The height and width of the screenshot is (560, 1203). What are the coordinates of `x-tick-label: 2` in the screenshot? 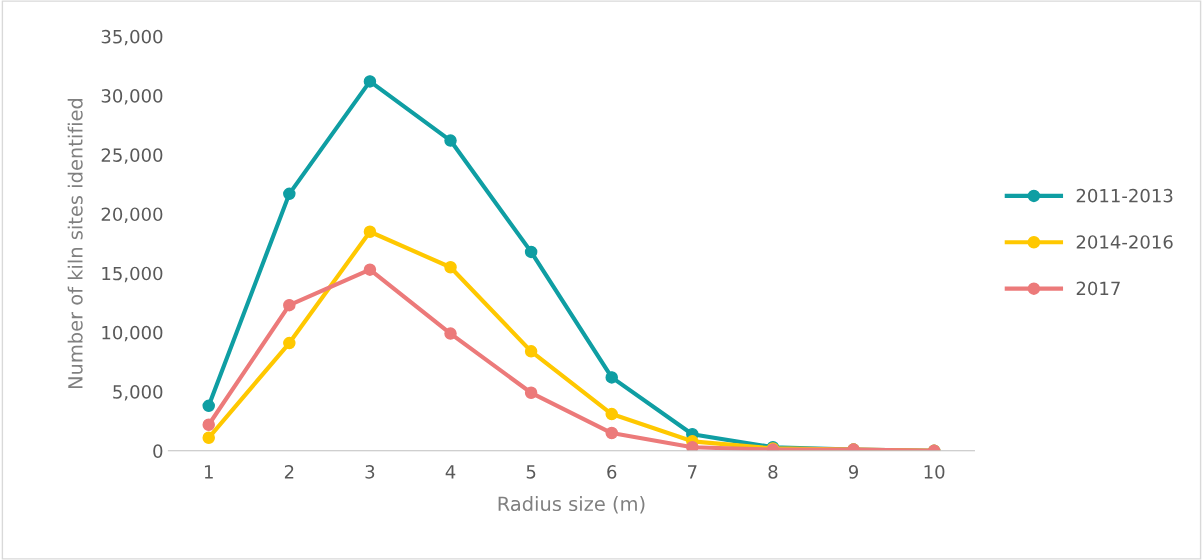 It's located at (289, 472).